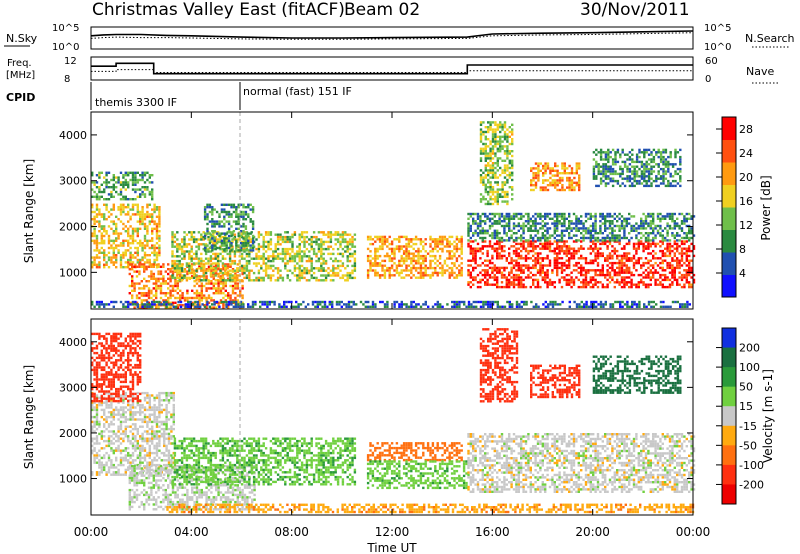 The width and height of the screenshot is (800, 554). I want to click on time-axis-label: Time UT, so click(391, 547).